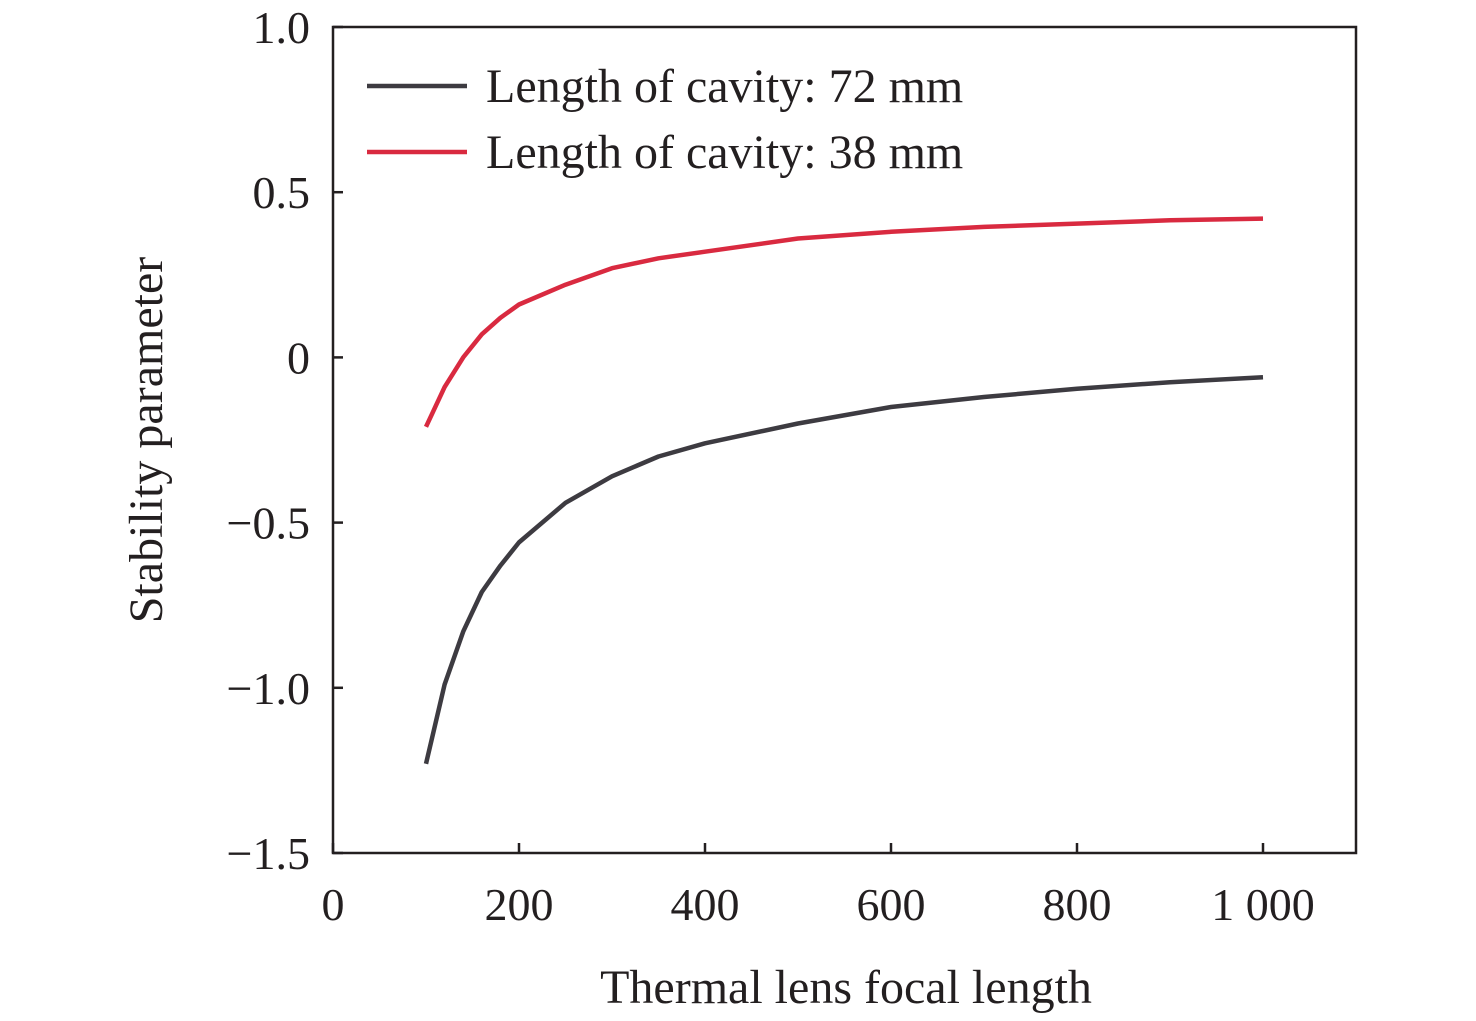 This screenshot has height=1021, width=1476. Describe the element at coordinates (146, 440) in the screenshot. I see `y-axis-title: Stability parameter` at that location.